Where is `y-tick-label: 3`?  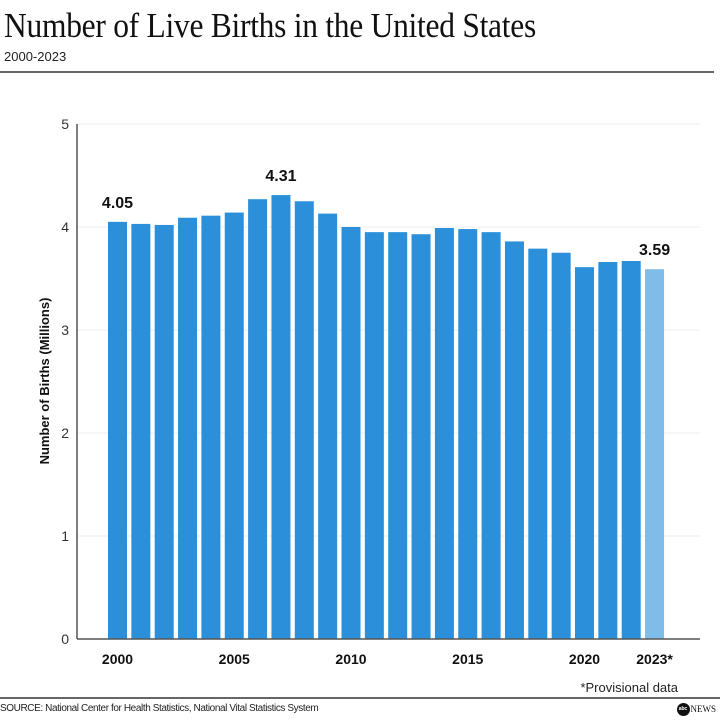 y-tick-label: 3 is located at coordinates (65, 330).